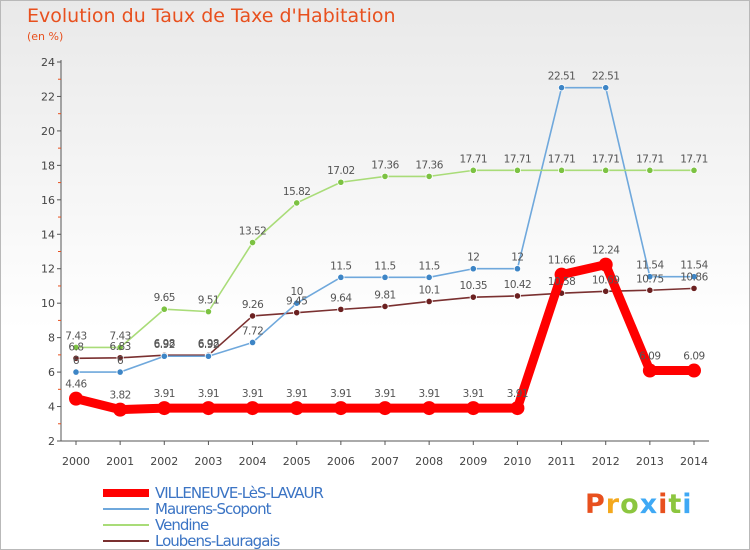  I want to click on x-tick-label: 2003, so click(208, 461).